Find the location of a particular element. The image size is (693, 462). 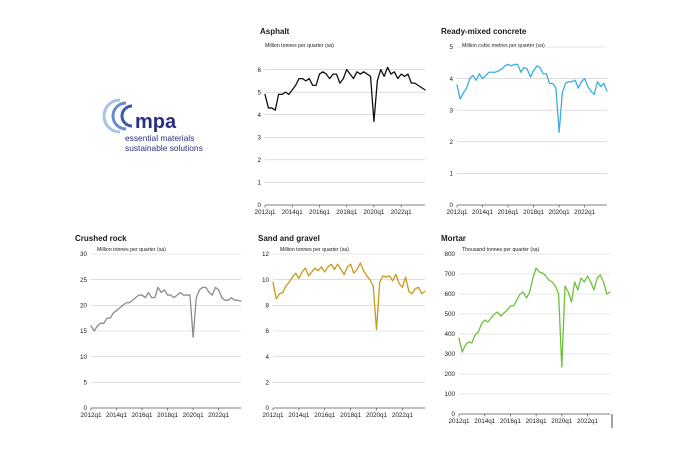

y-tick-label: 15 is located at coordinates (84, 331).